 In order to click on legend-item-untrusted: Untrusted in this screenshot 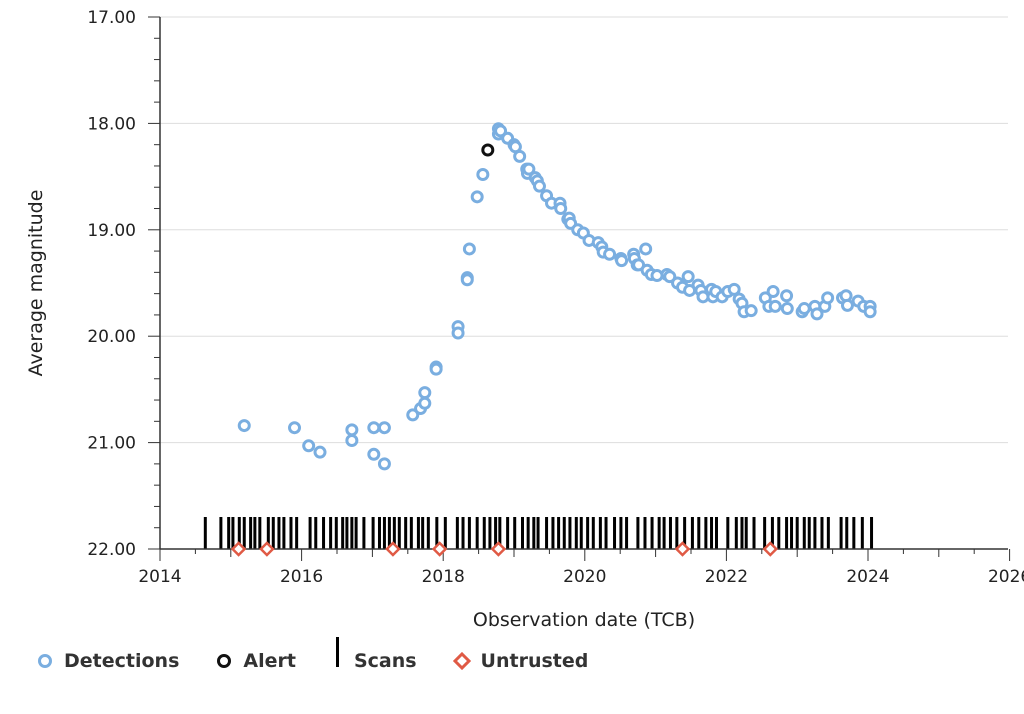, I will do `click(520, 661)`.